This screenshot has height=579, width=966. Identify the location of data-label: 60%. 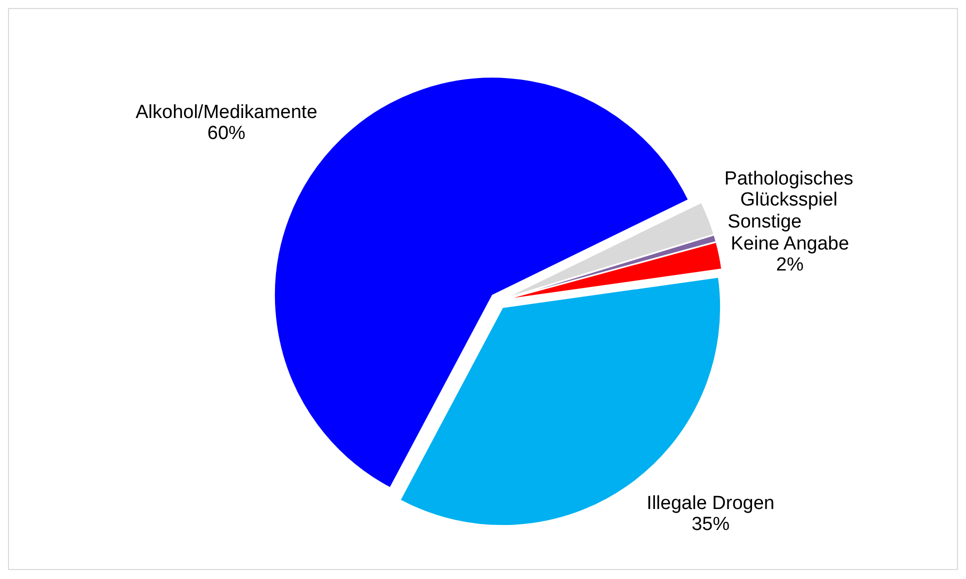
(226, 133).